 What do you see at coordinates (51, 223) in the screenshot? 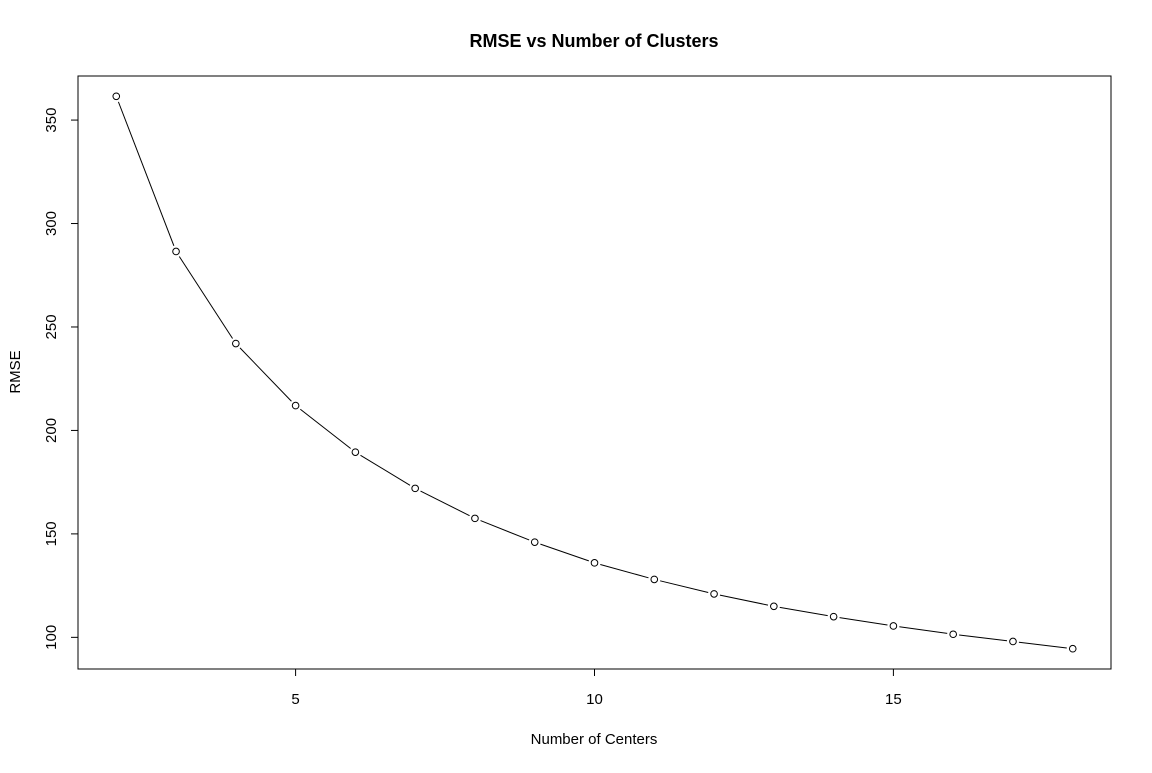
I see `y-tick-label: 300` at bounding box center [51, 223].